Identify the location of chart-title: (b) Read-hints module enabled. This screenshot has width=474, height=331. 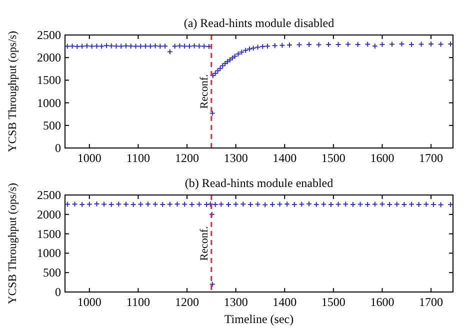
(259, 183).